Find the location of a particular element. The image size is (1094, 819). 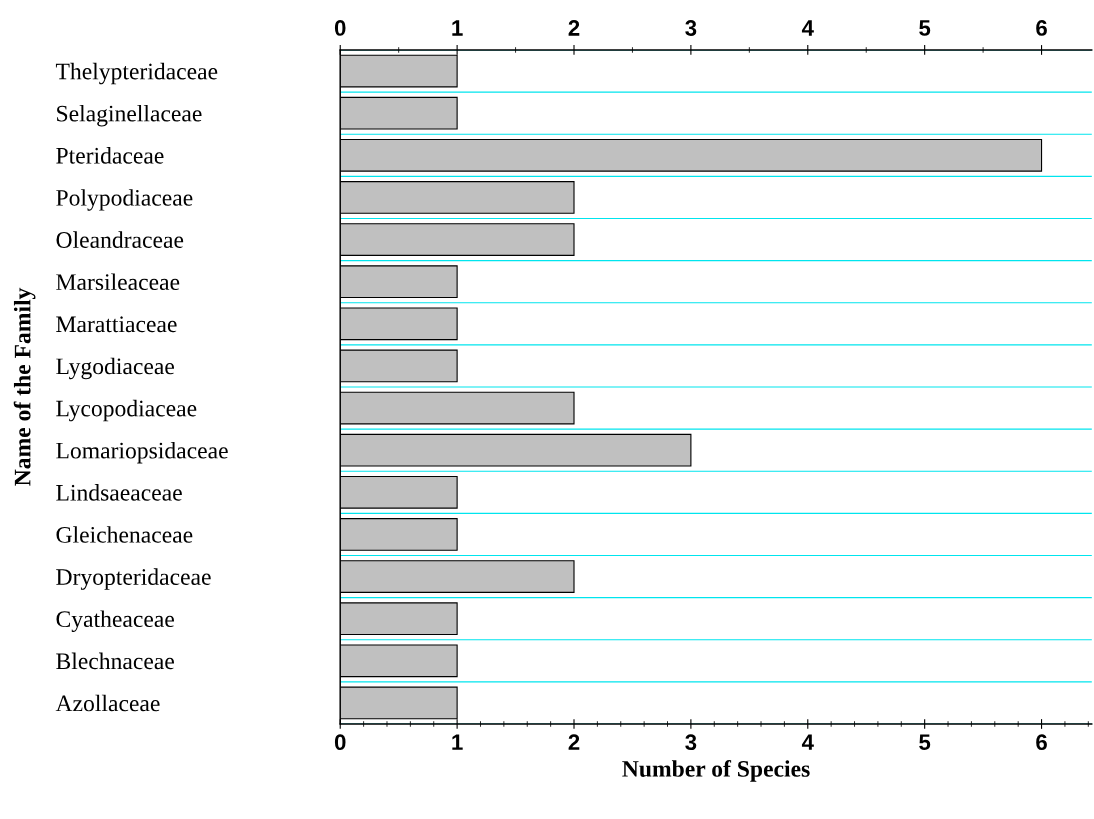

y-tick-label: Marattiaceae is located at coordinates (116, 324).